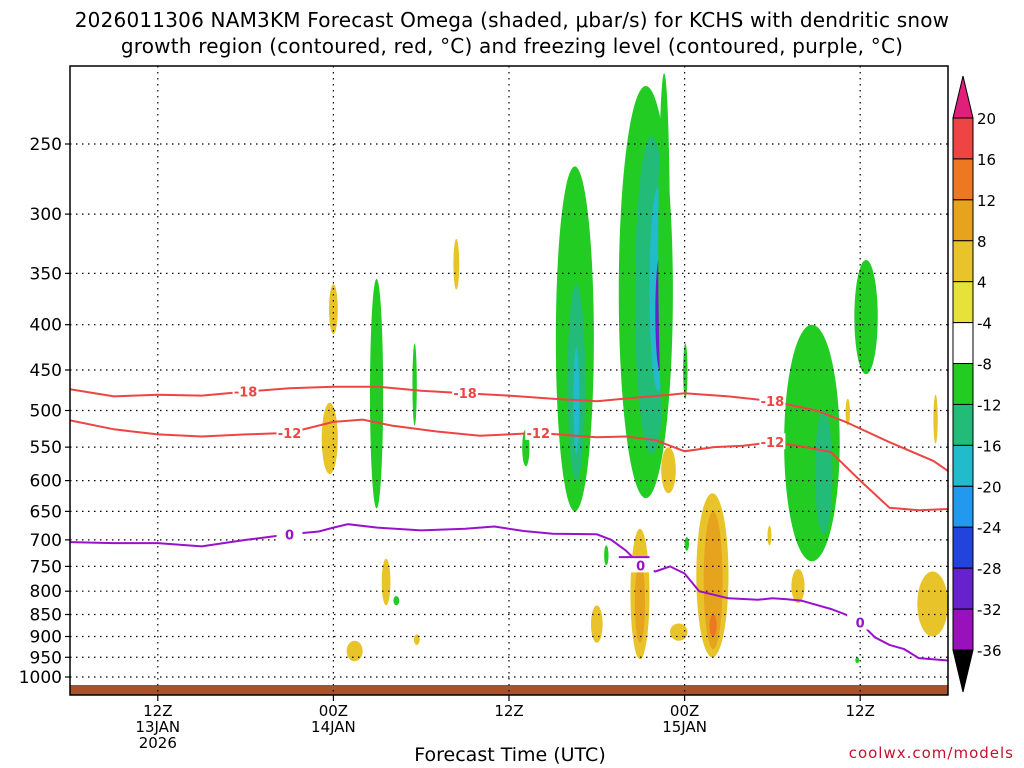 The height and width of the screenshot is (768, 1024). What do you see at coordinates (46, 637) in the screenshot?
I see `y-tick-label: 900` at bounding box center [46, 637].